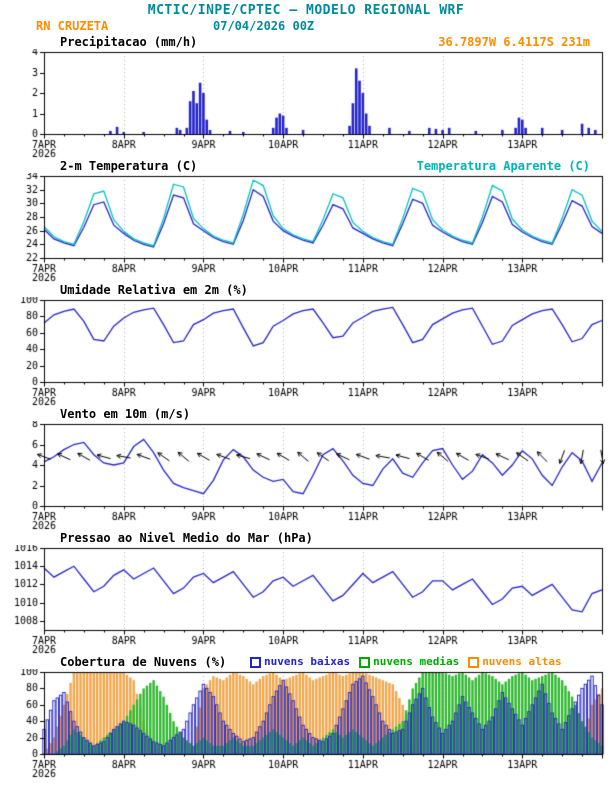 This screenshot has height=792, width=612. I want to click on legend-item-1: nuvens medias, so click(409, 662).